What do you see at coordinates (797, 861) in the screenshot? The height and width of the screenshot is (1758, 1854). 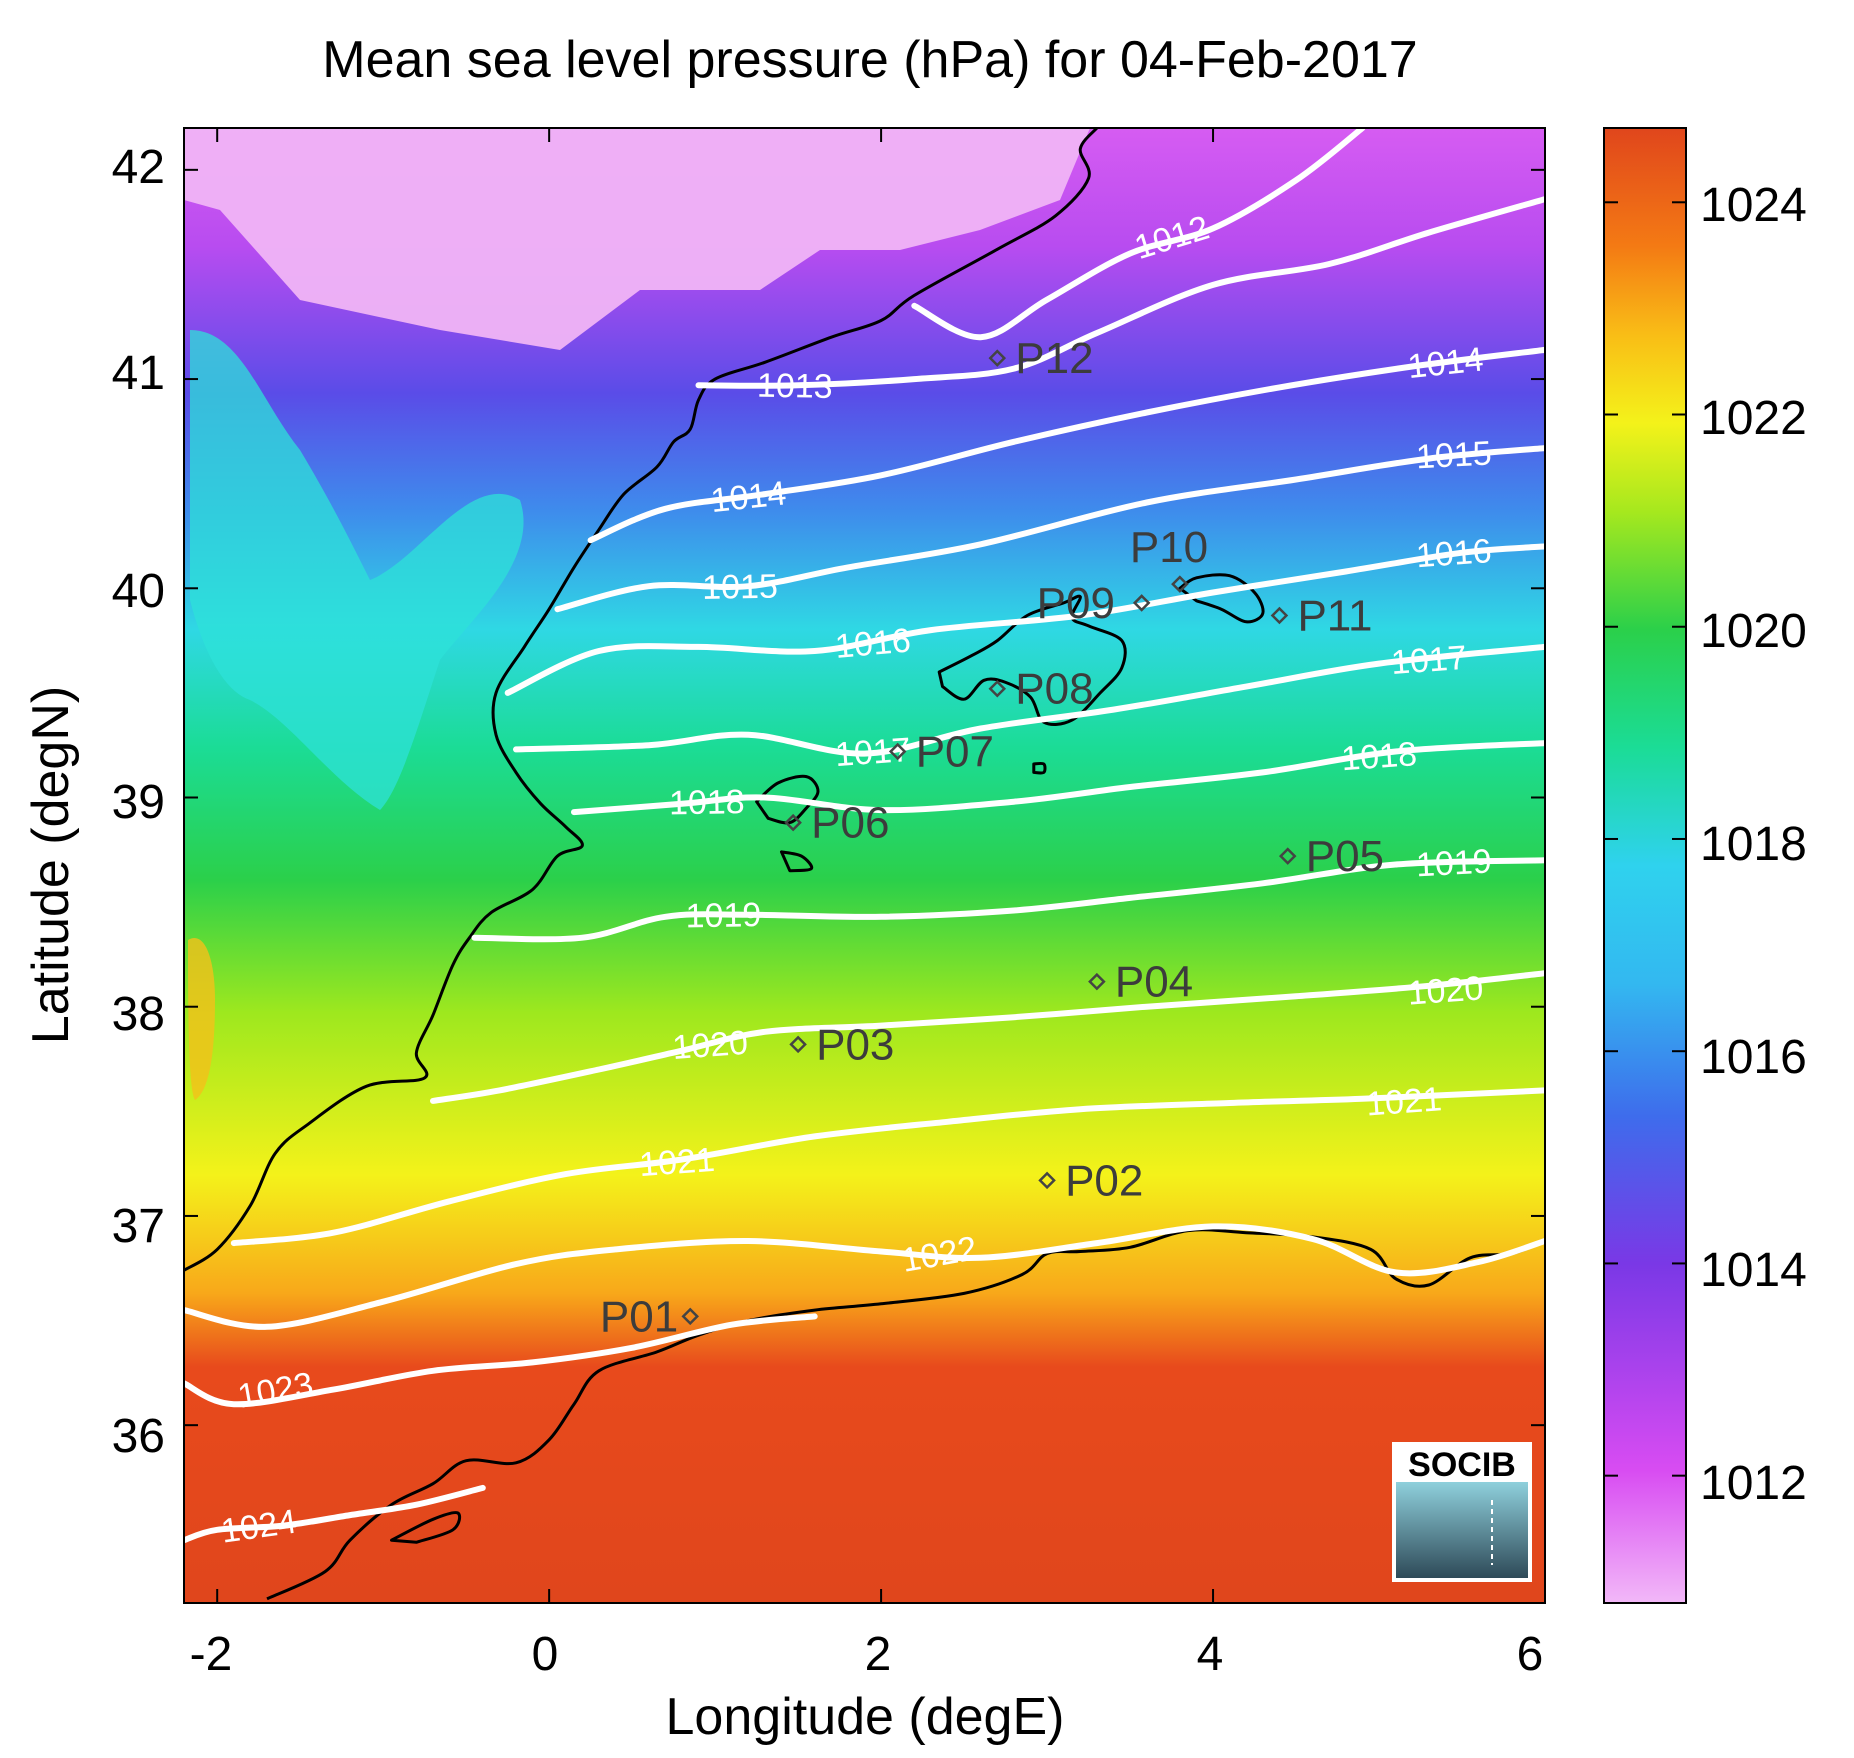 I see `coastline-formentera` at bounding box center [797, 861].